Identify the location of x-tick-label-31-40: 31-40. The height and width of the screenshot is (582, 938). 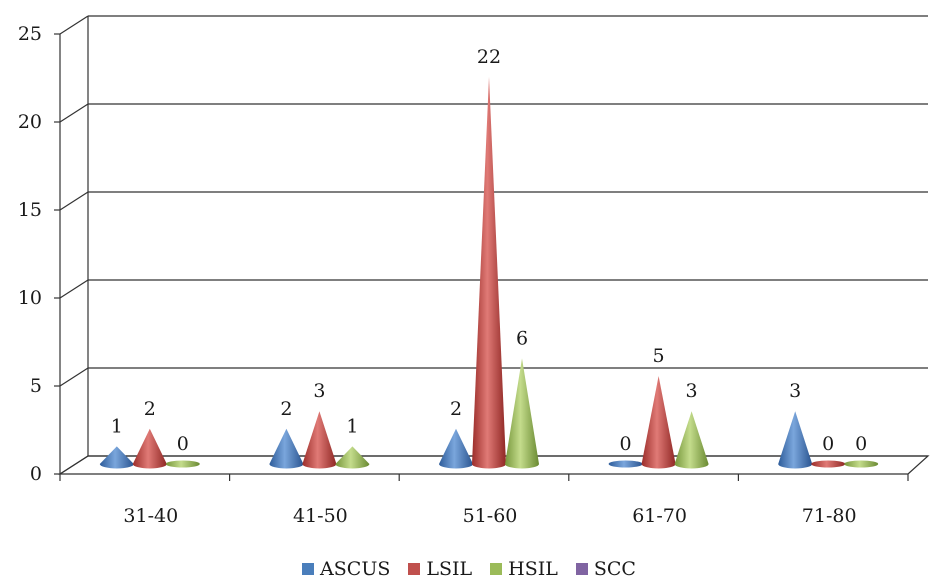
(150, 516).